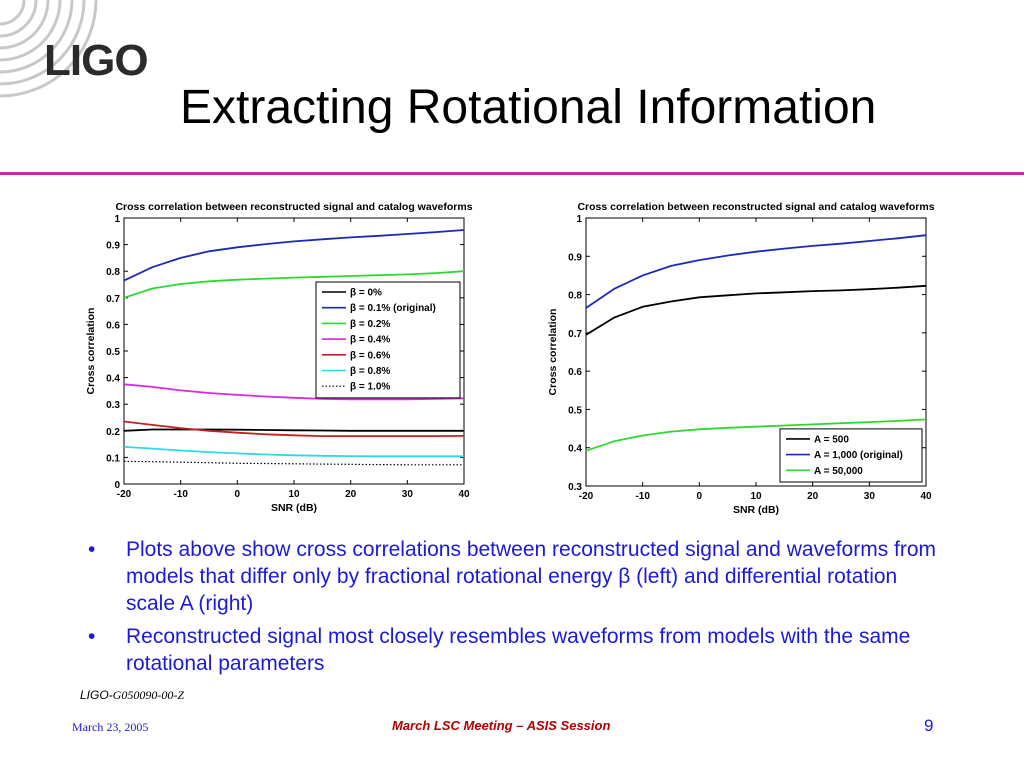 The height and width of the screenshot is (768, 1024). Describe the element at coordinates (366, 293) in the screenshot. I see `legend-label: β = 0%` at that location.